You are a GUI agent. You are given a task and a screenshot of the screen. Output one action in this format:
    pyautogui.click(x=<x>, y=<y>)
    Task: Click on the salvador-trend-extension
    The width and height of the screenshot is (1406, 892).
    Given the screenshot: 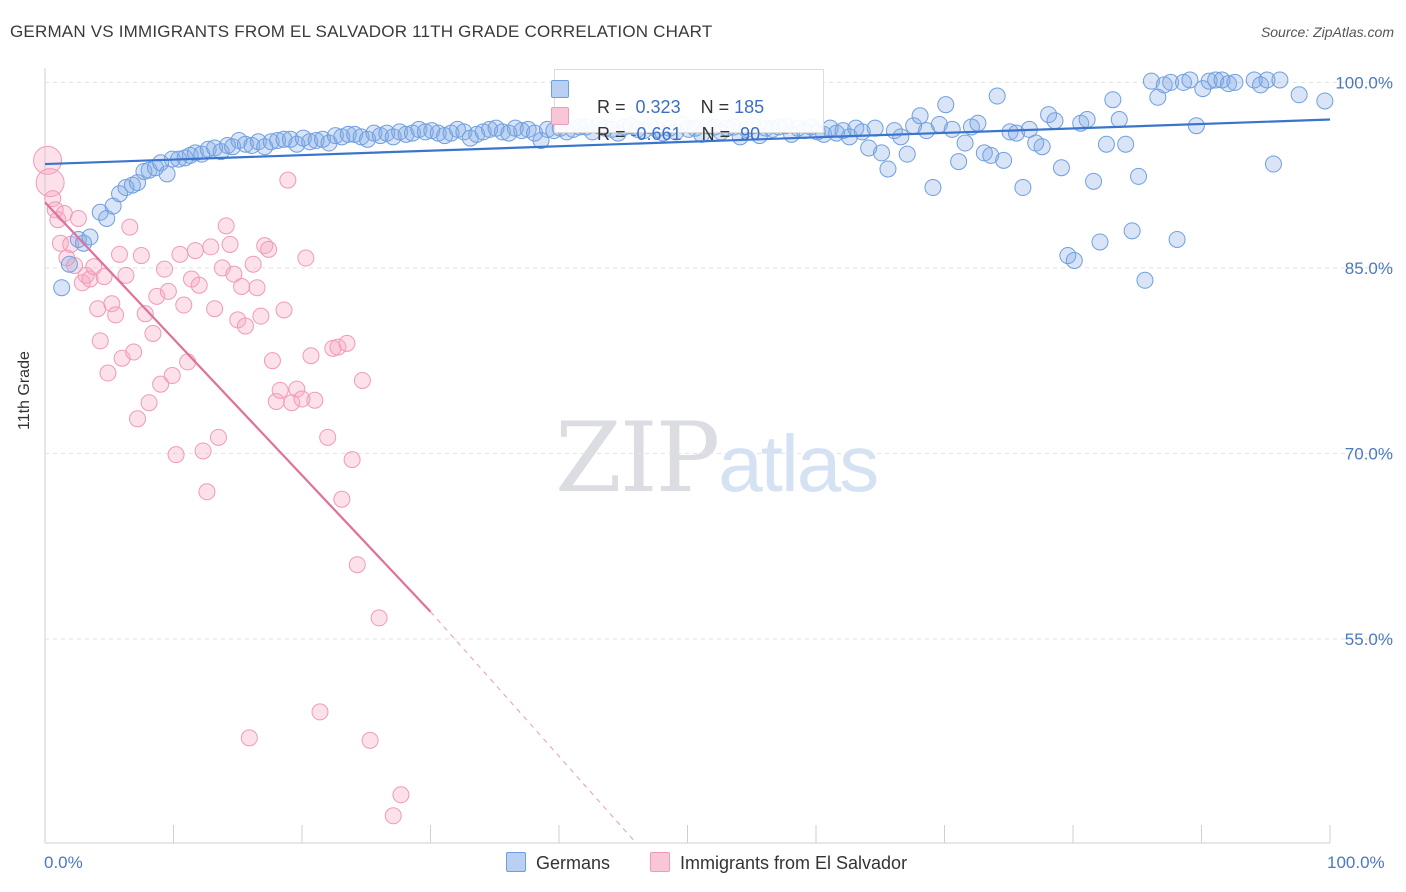 What is the action you would take?
    pyautogui.click(x=533, y=727)
    